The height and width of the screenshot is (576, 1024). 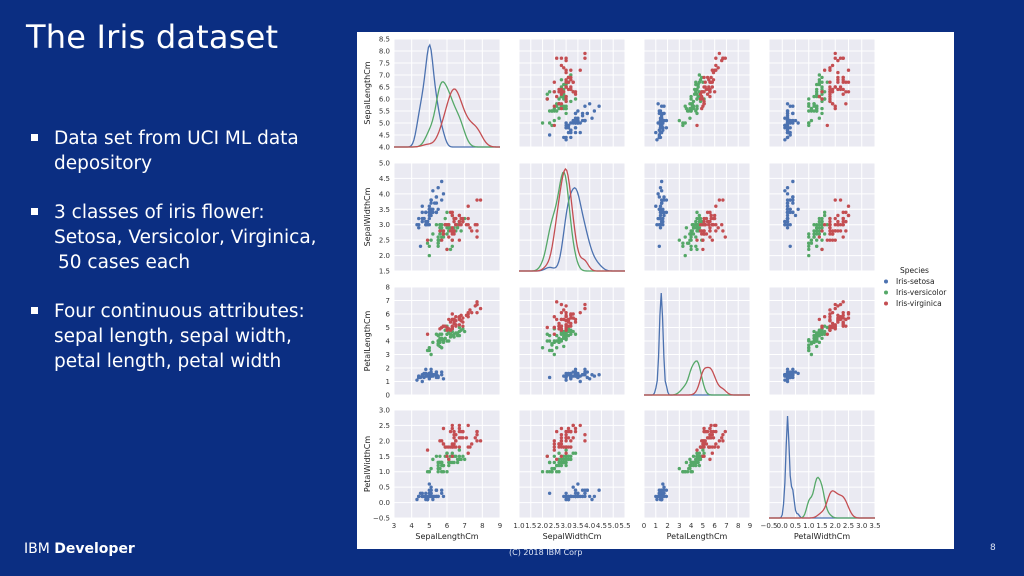 I want to click on y-tick-label: 4.0, so click(x=384, y=148).